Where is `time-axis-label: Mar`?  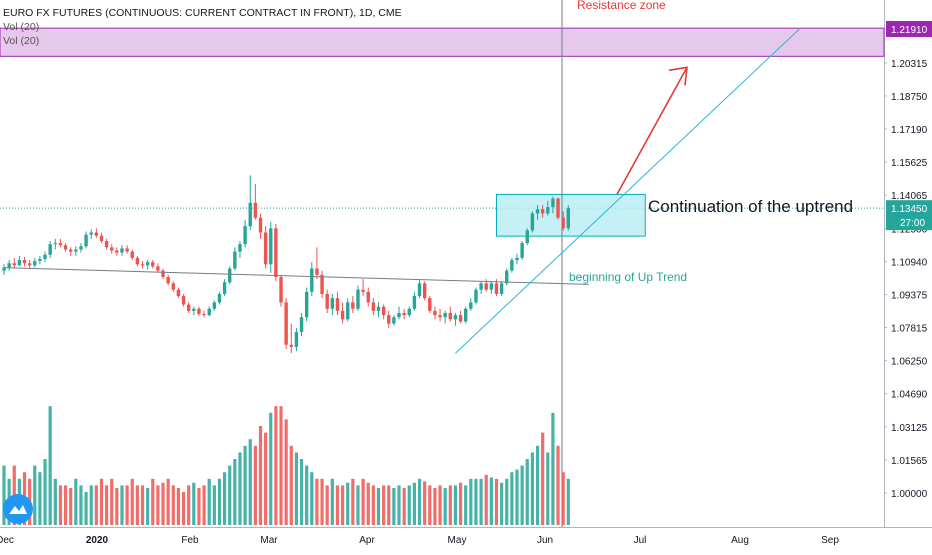
time-axis-label: Mar is located at coordinates (269, 540).